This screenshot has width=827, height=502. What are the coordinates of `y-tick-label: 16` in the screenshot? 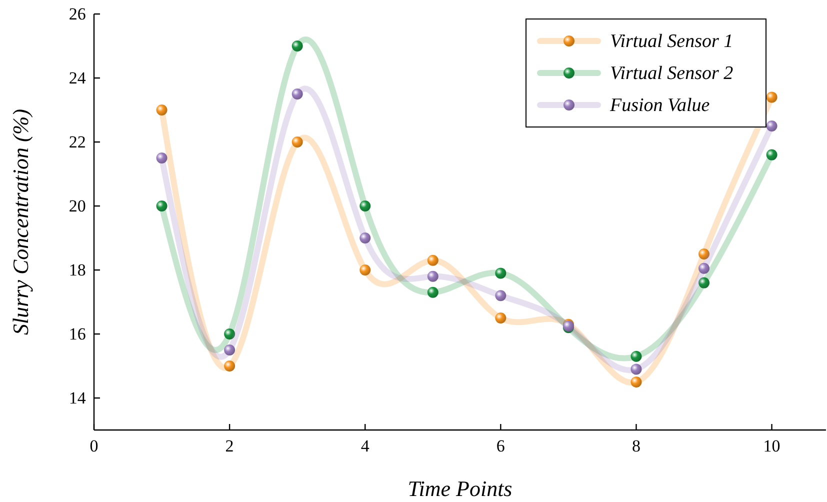 It's located at (77, 334).